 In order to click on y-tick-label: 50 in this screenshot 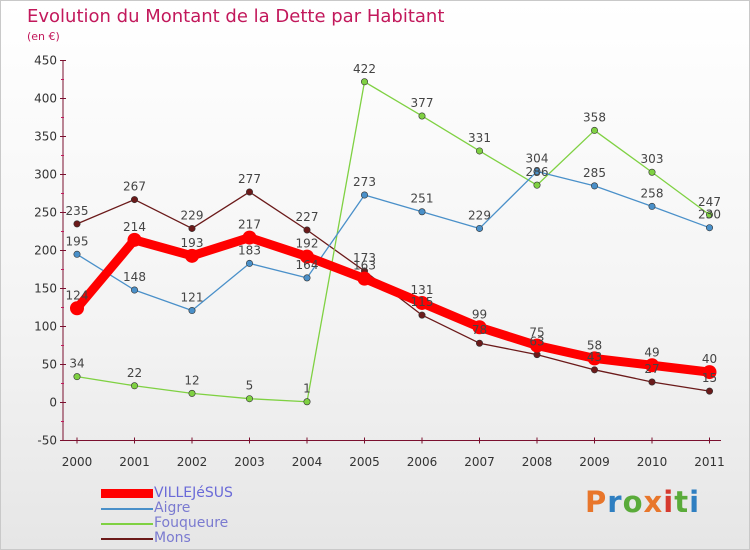, I will do `click(49, 365)`.